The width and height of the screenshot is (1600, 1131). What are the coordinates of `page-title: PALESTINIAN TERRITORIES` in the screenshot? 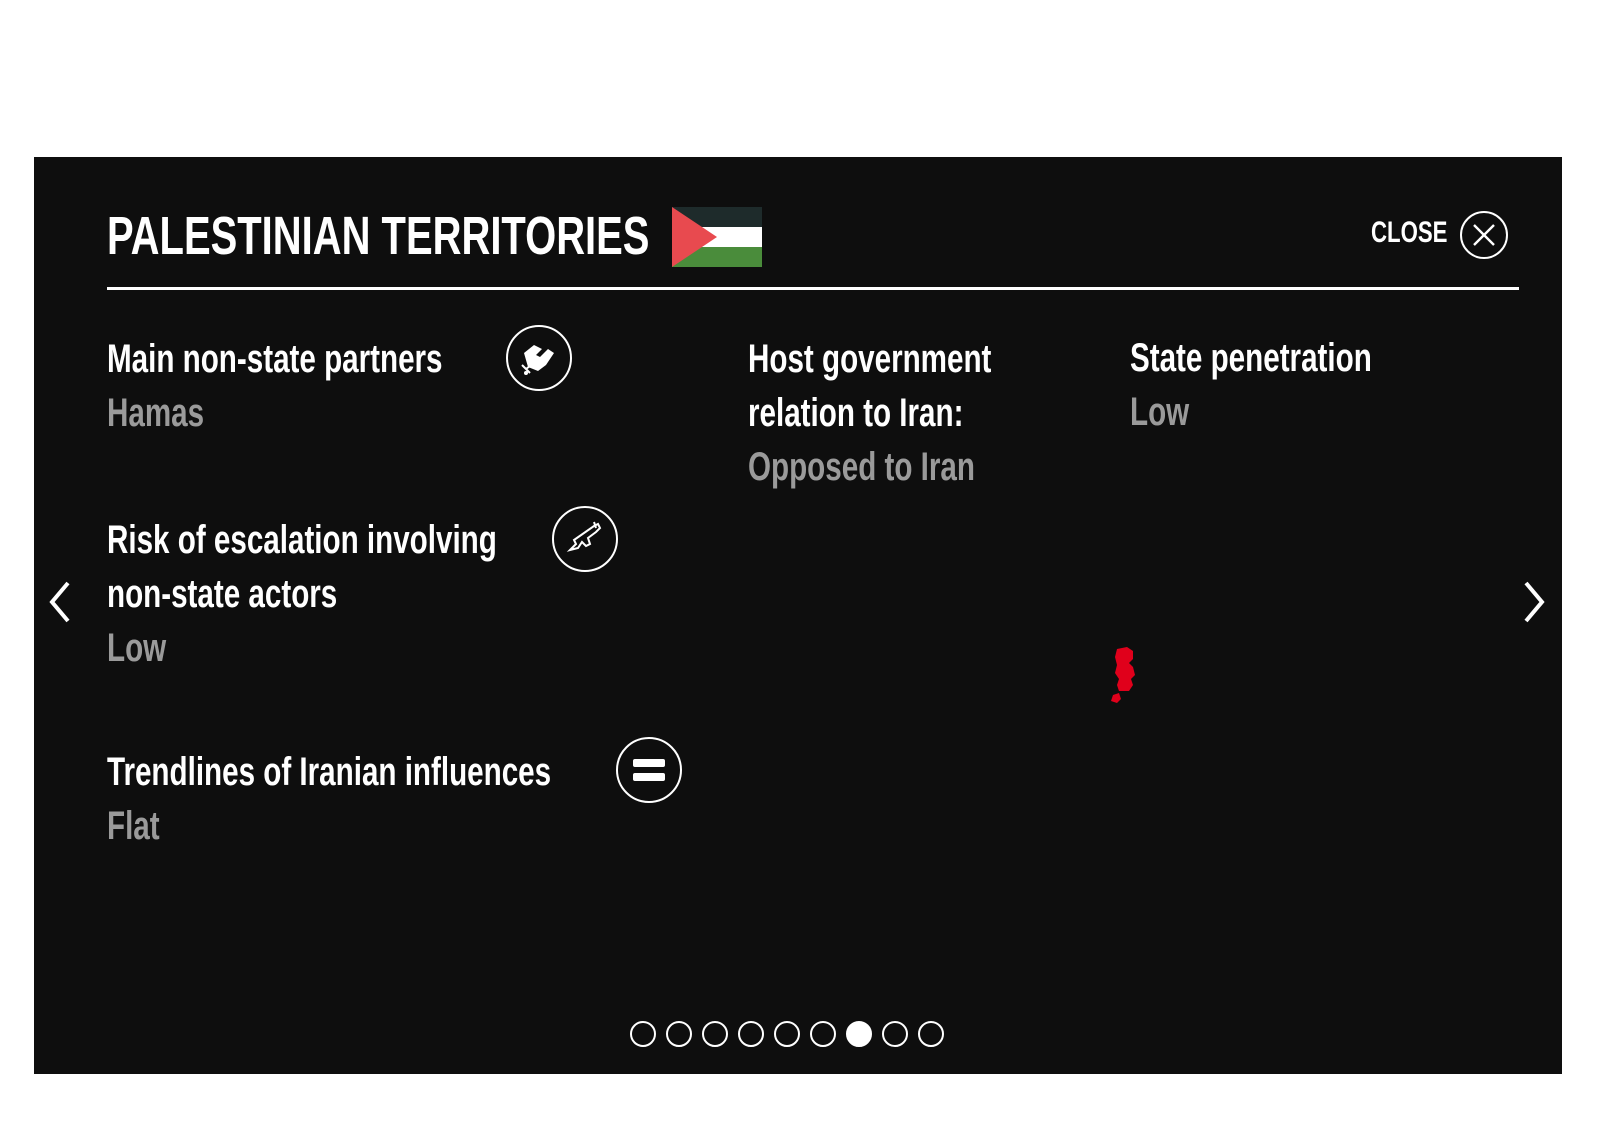 It's located at (473, 236).